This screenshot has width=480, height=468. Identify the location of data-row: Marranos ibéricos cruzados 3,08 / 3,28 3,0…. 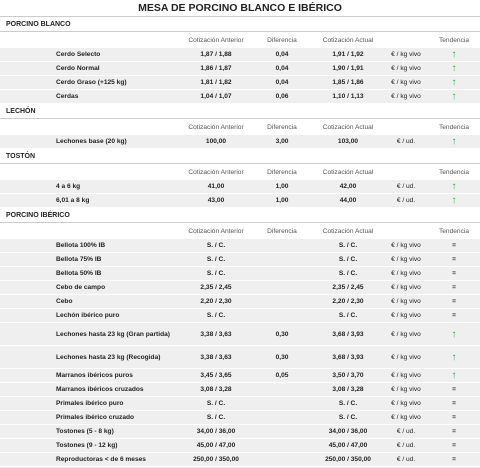
(240, 389).